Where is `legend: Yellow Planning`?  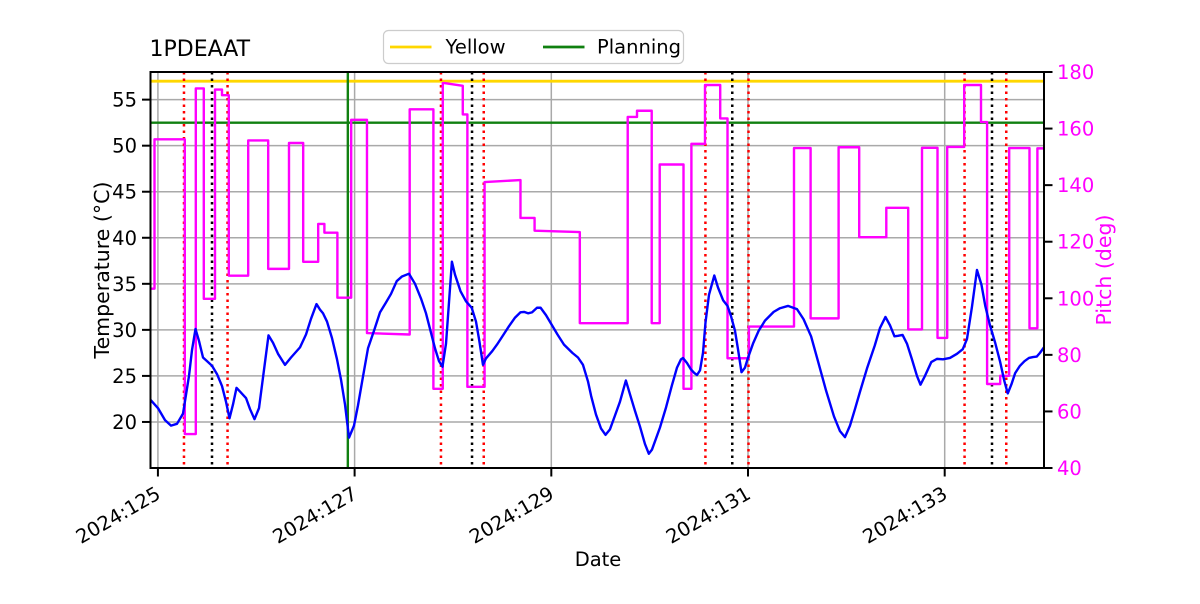
legend: Yellow Planning is located at coordinates (533, 47).